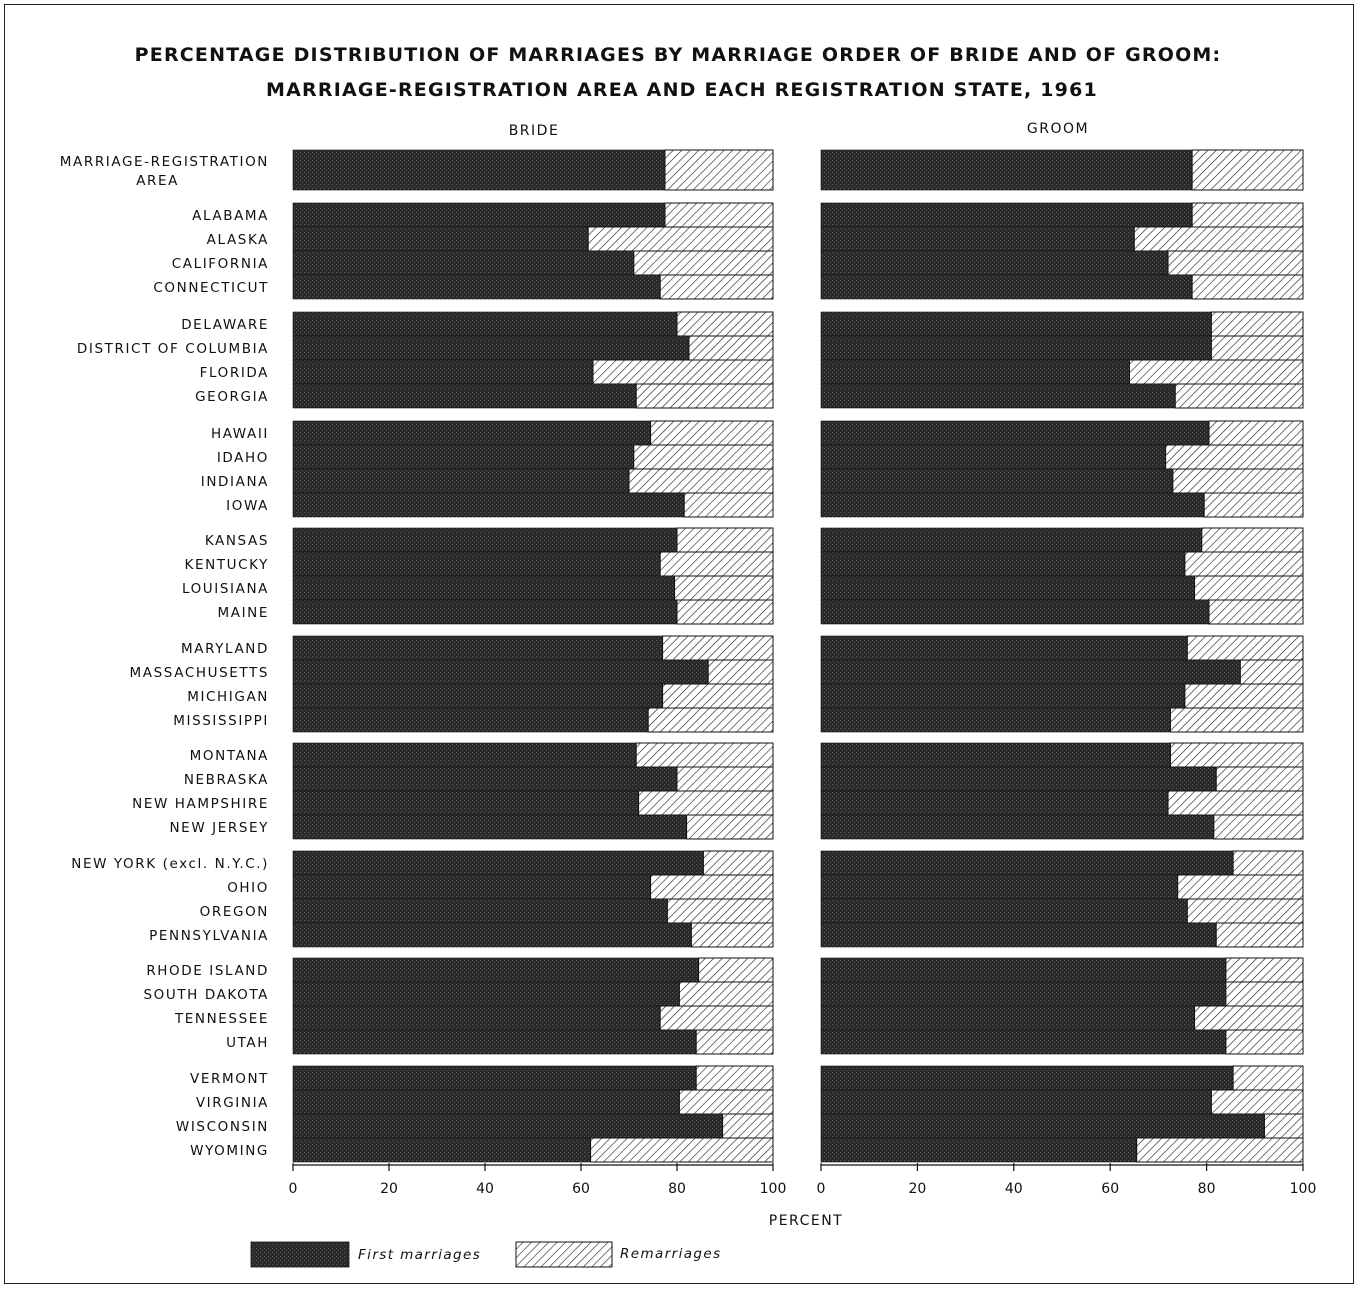  What do you see at coordinates (157, 181) in the screenshot?
I see `category-label: AREA` at bounding box center [157, 181].